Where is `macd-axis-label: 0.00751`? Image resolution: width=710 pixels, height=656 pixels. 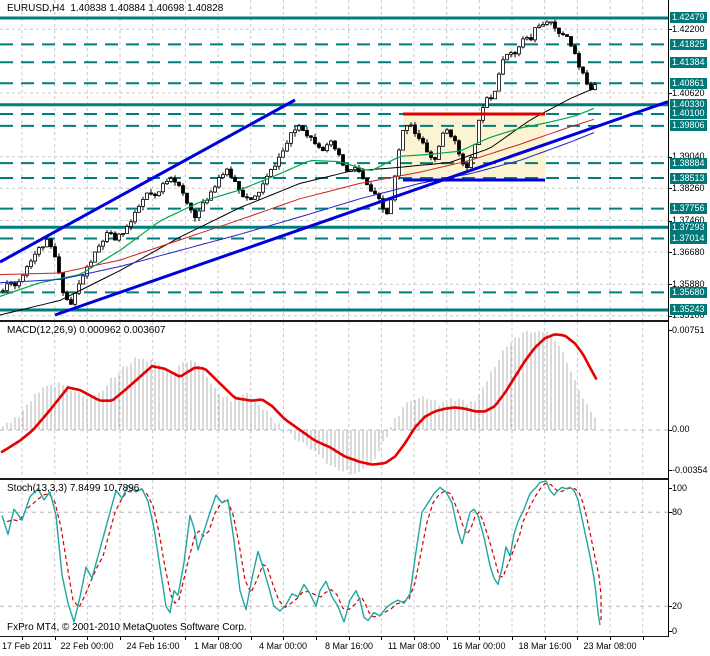
macd-axis-label: 0.00751 is located at coordinates (688, 330).